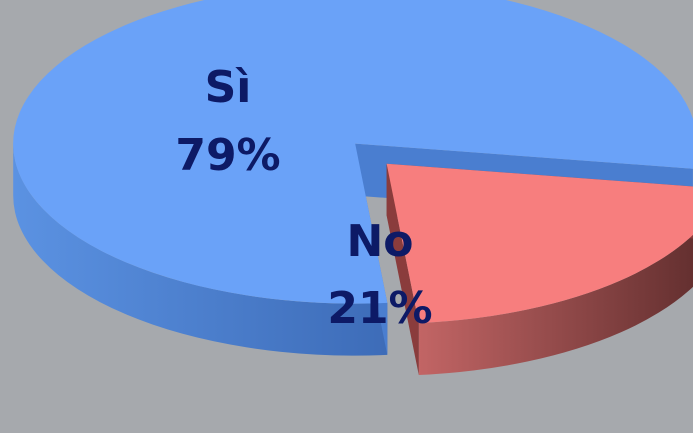  Describe the element at coordinates (228, 87) in the screenshot. I see `slice-label-si: Sì` at that location.